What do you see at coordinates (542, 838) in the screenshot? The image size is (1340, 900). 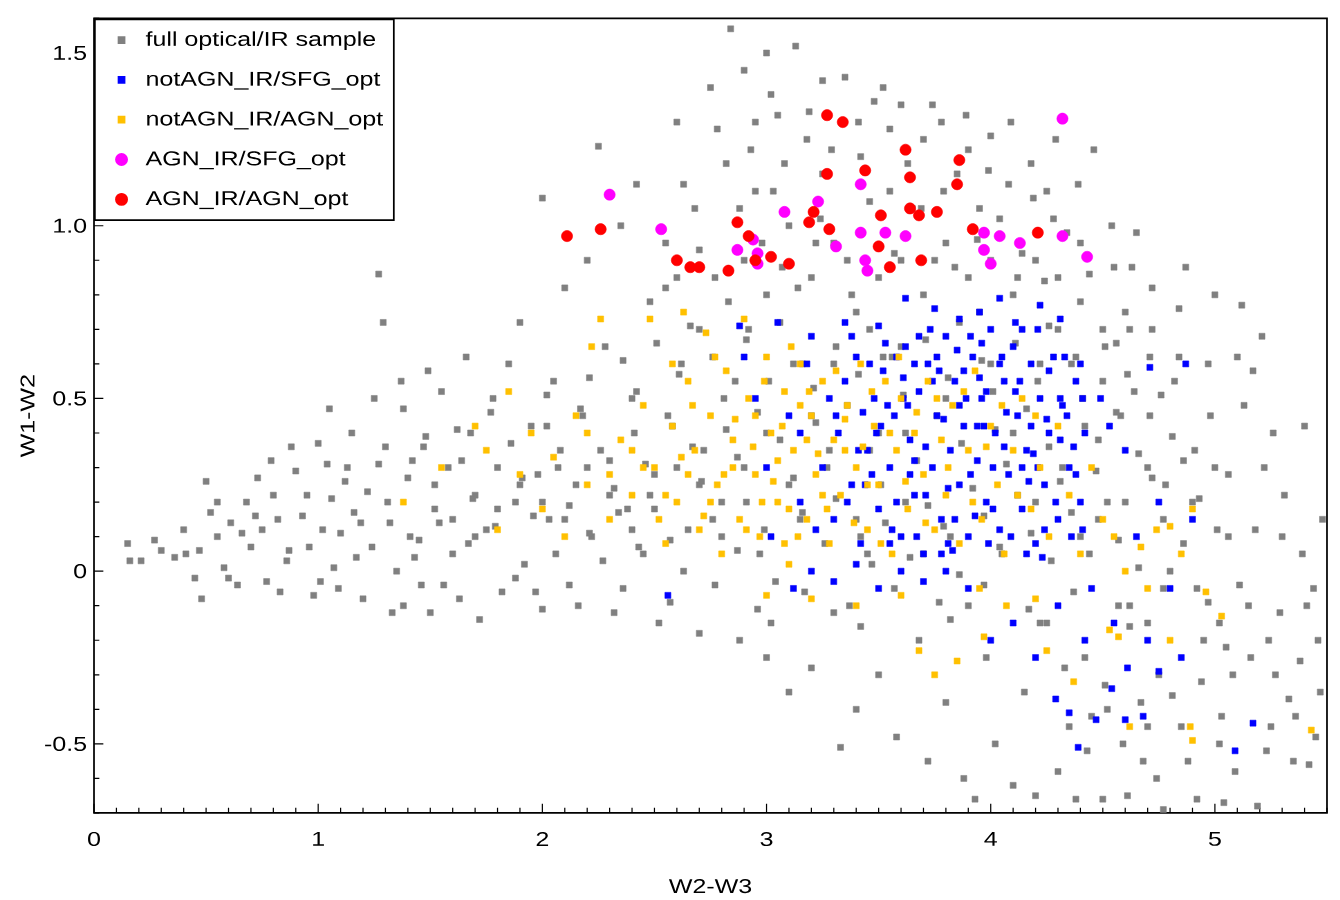 I see `x-tick-label: 2` at bounding box center [542, 838].